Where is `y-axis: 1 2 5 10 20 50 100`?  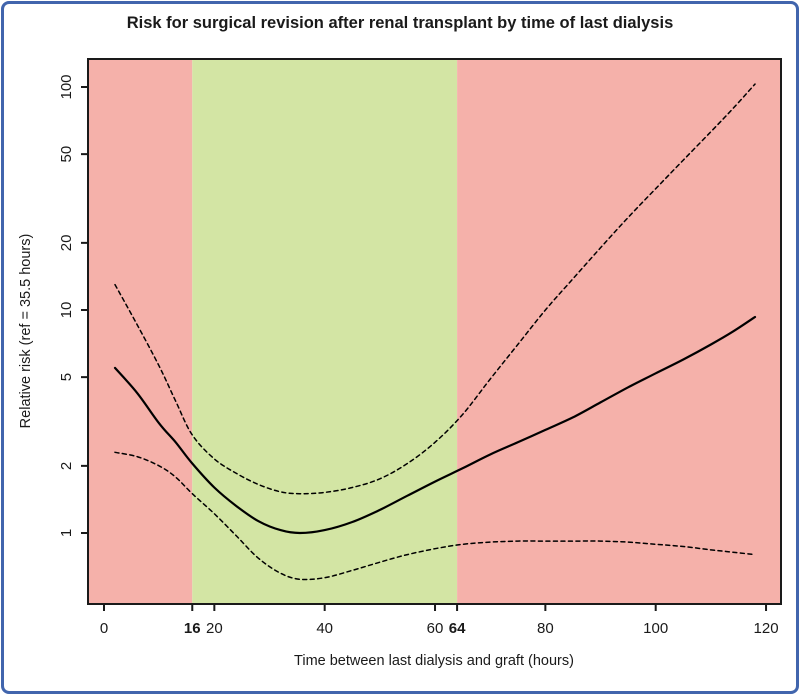 y-axis: 1 2 5 10 20 50 100 is located at coordinates (73, 305).